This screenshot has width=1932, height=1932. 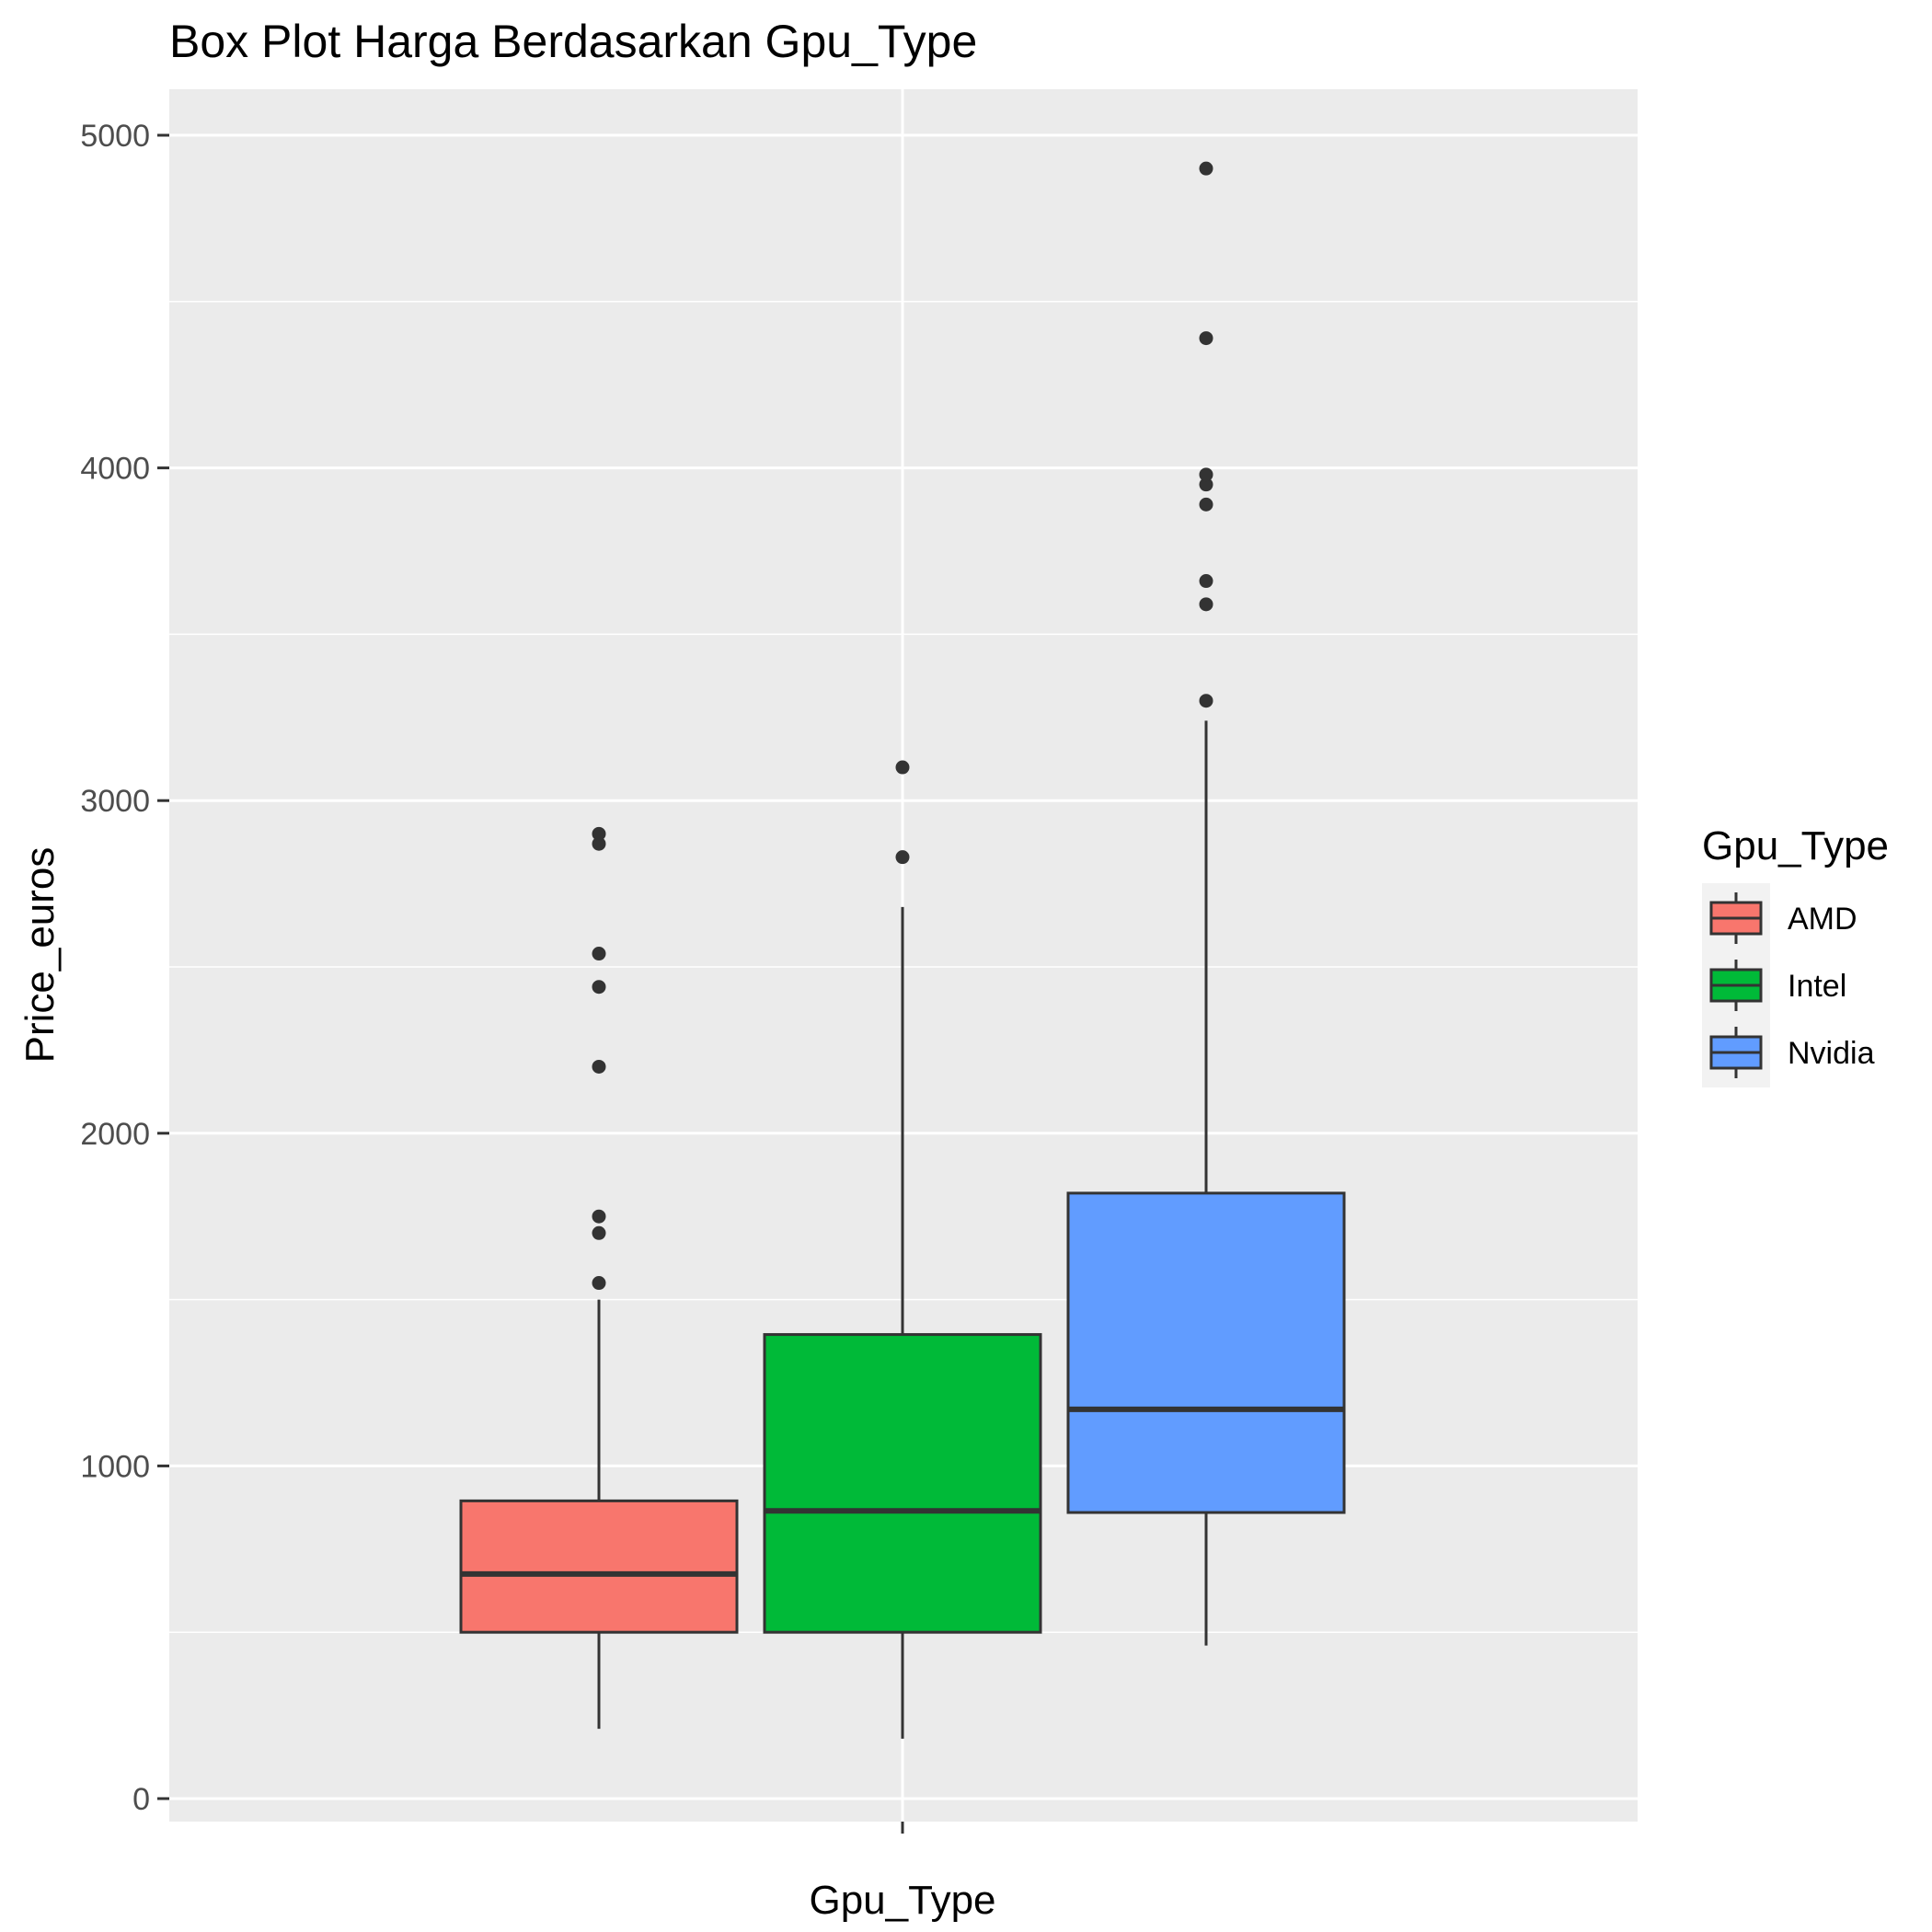 What do you see at coordinates (1817, 986) in the screenshot?
I see `legend-label: Intel` at bounding box center [1817, 986].